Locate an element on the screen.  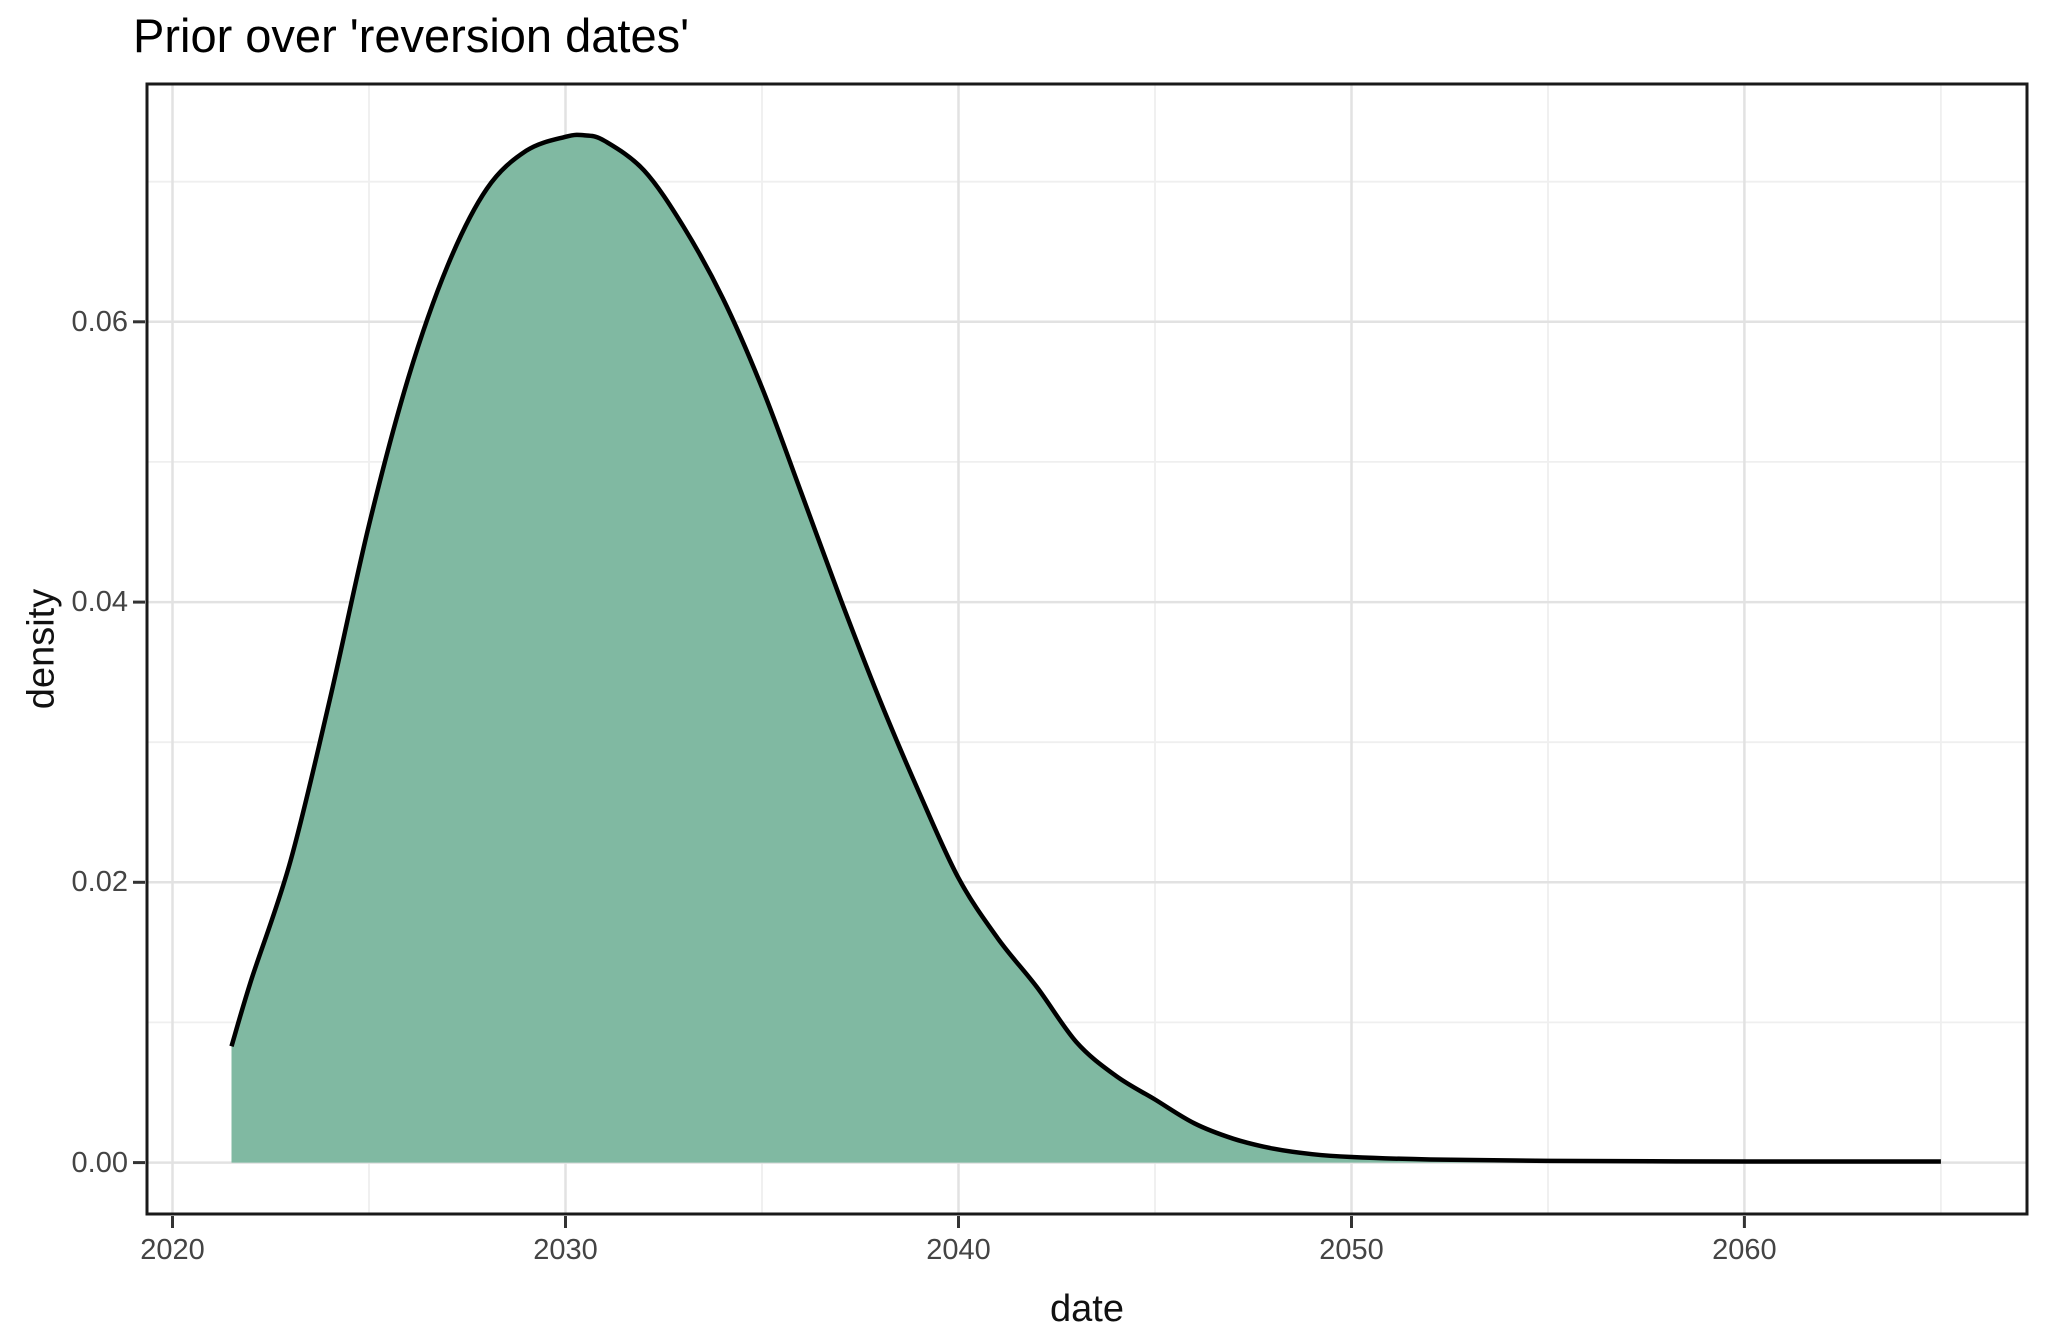
x-tick-label: 2050 is located at coordinates (1351, 1250).